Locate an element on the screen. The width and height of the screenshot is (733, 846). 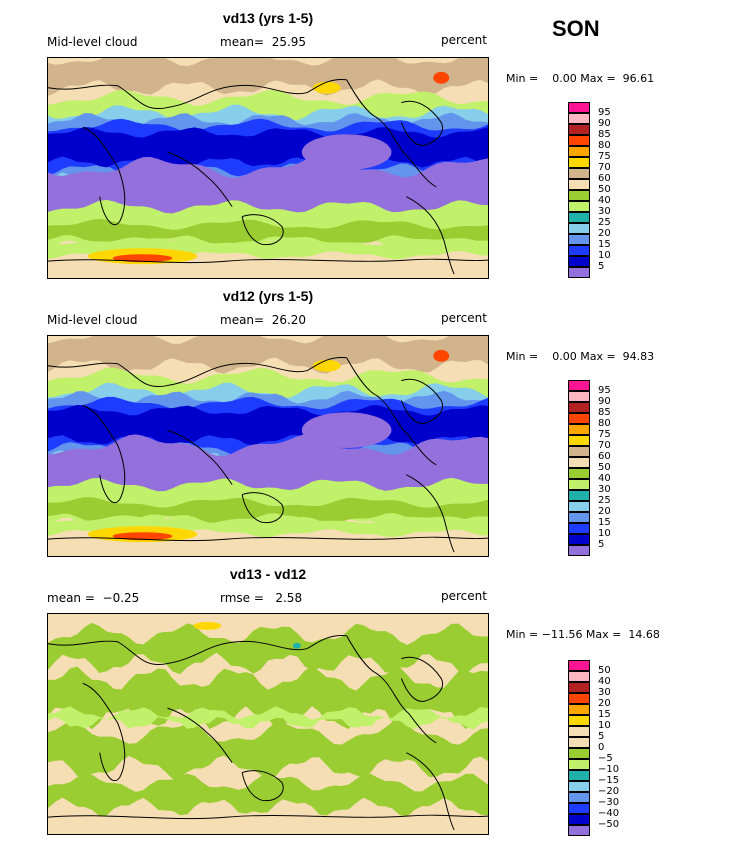
colorbar-tick-label: 20 is located at coordinates (604, 233).